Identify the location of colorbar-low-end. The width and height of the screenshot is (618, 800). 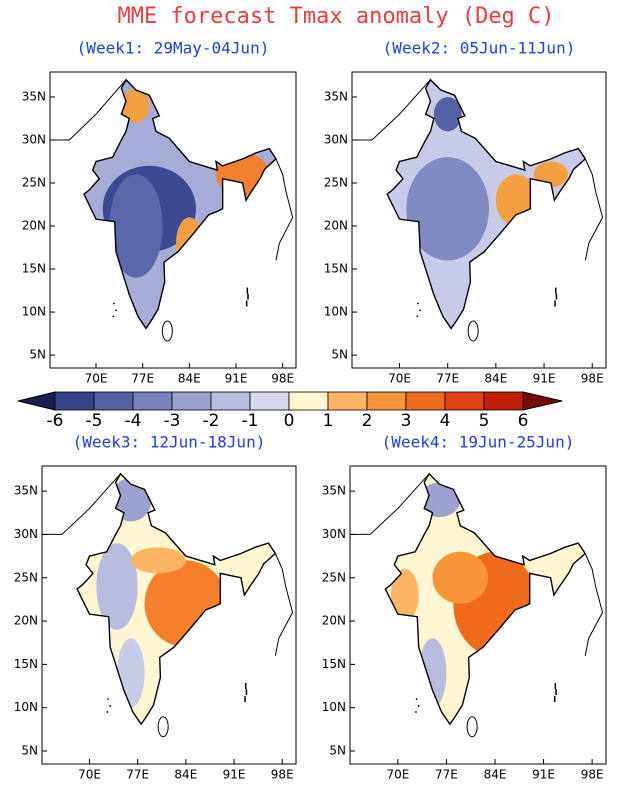
(36, 401).